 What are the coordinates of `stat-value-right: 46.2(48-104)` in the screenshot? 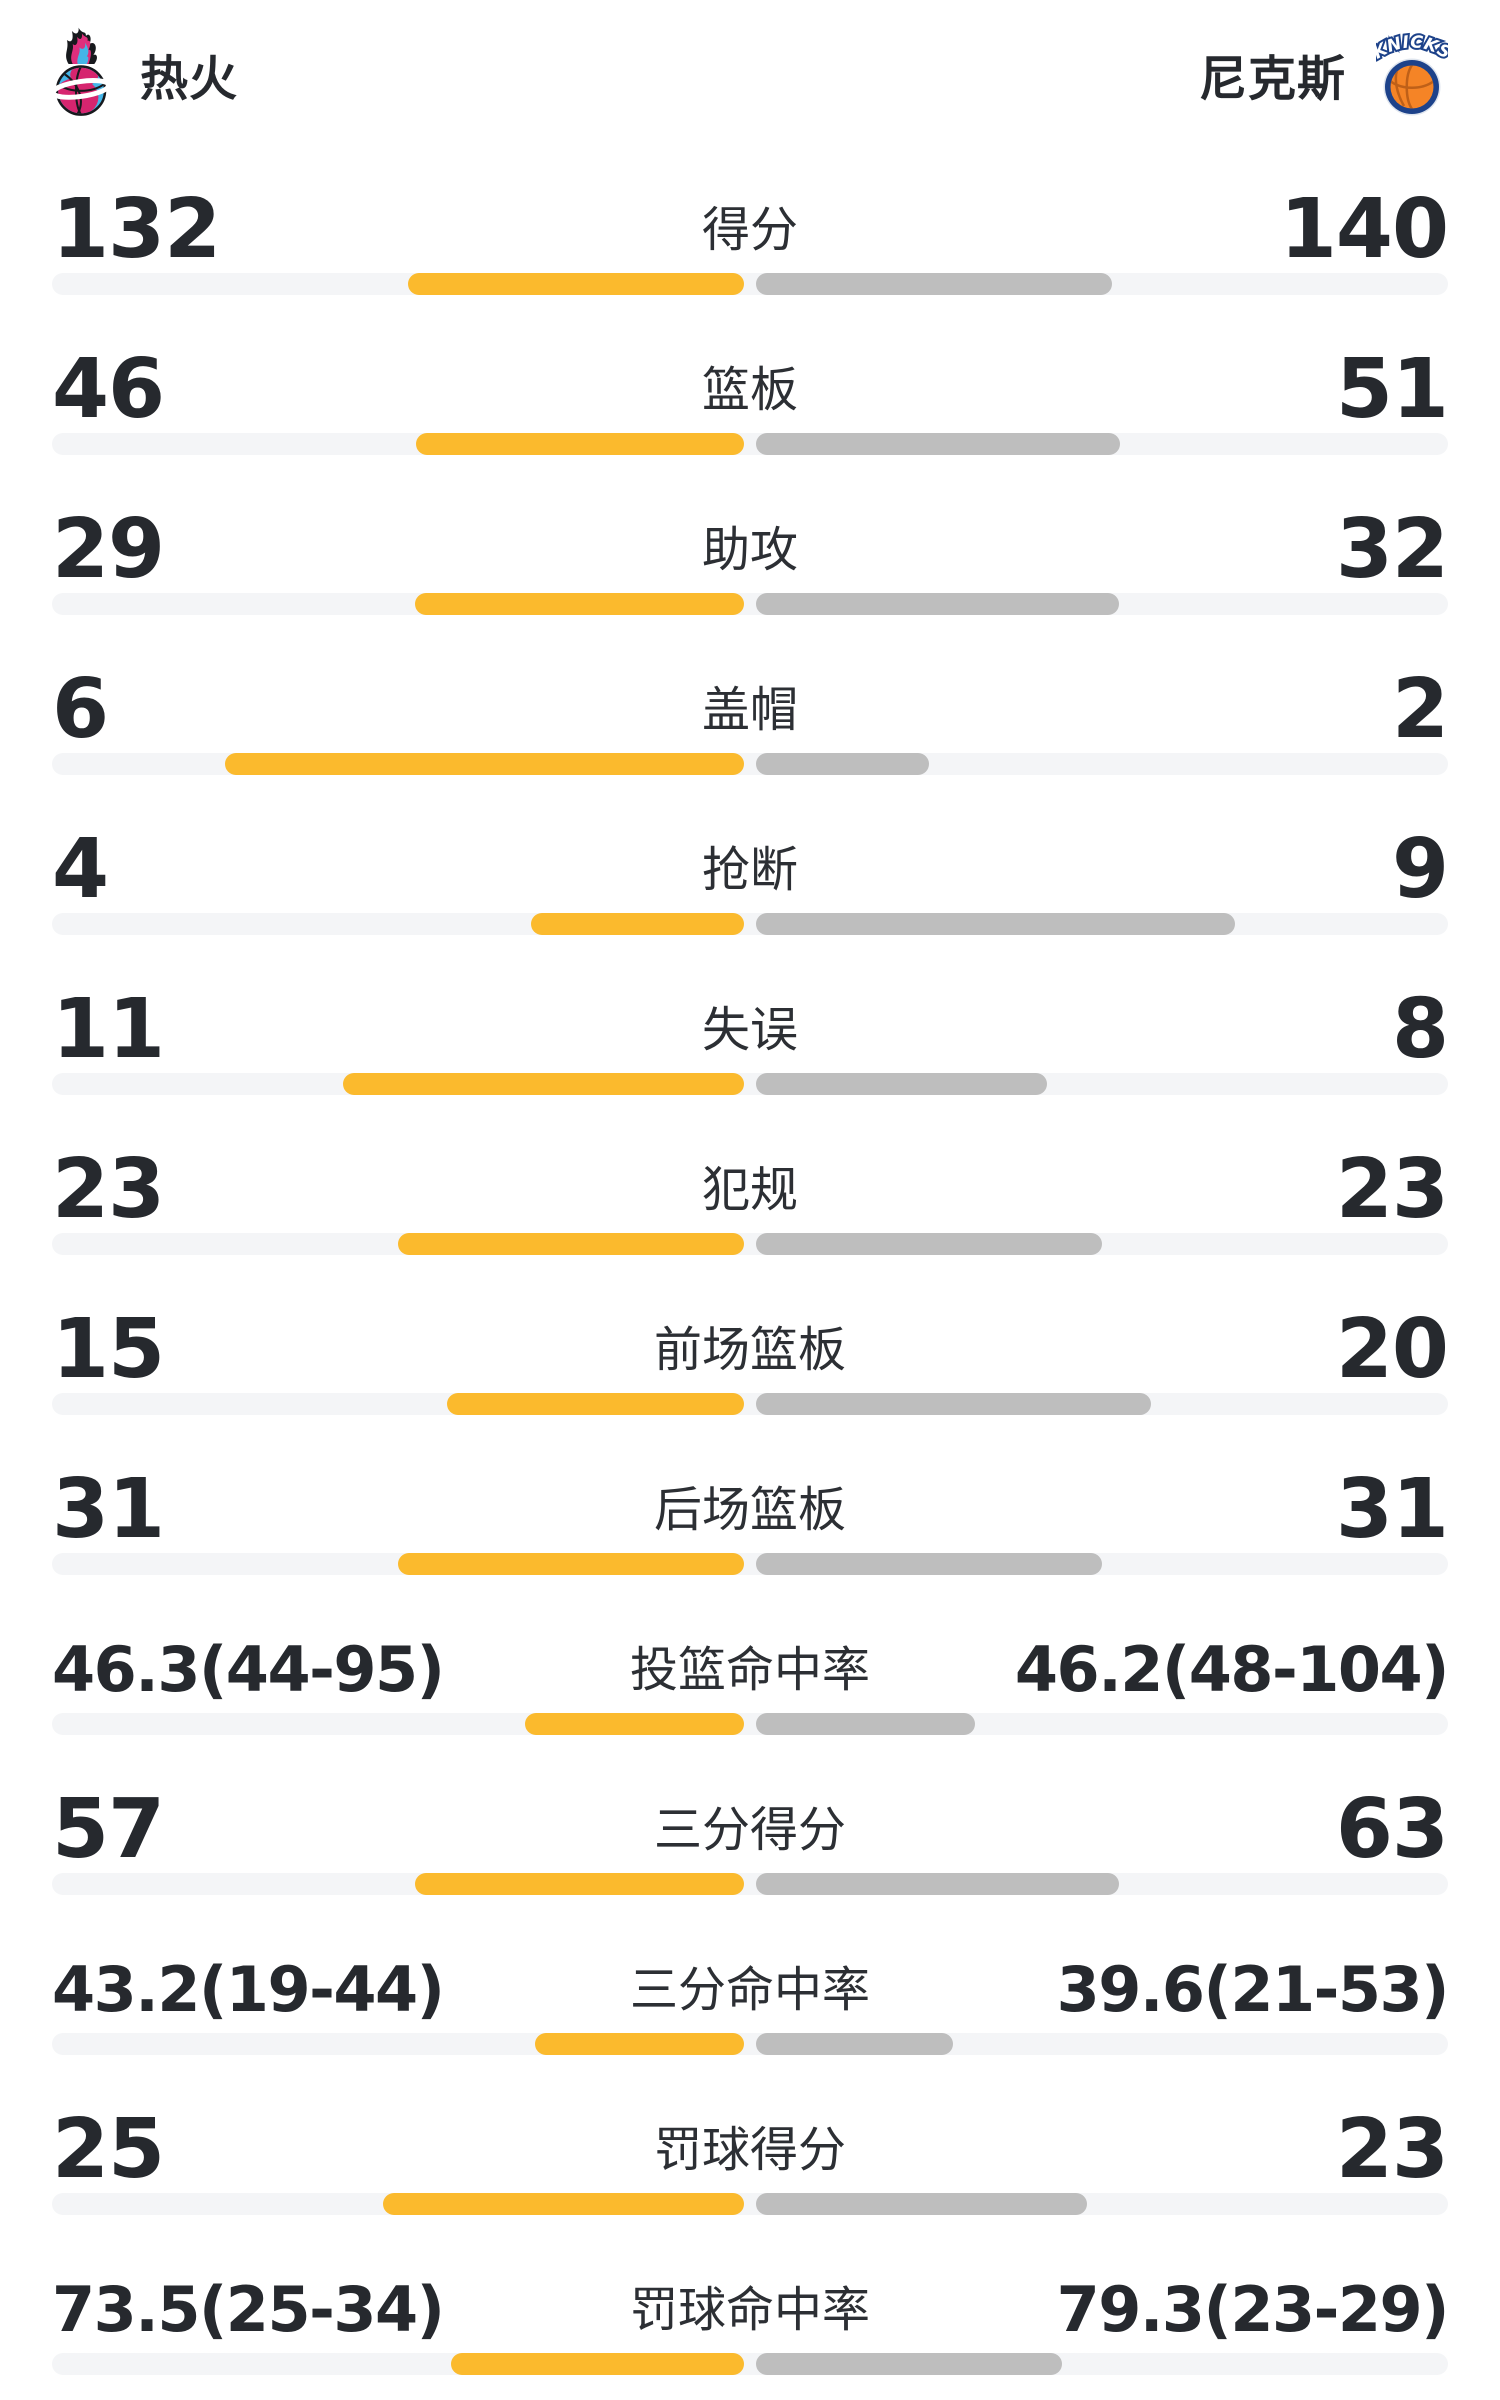 It's located at (1232, 1669).